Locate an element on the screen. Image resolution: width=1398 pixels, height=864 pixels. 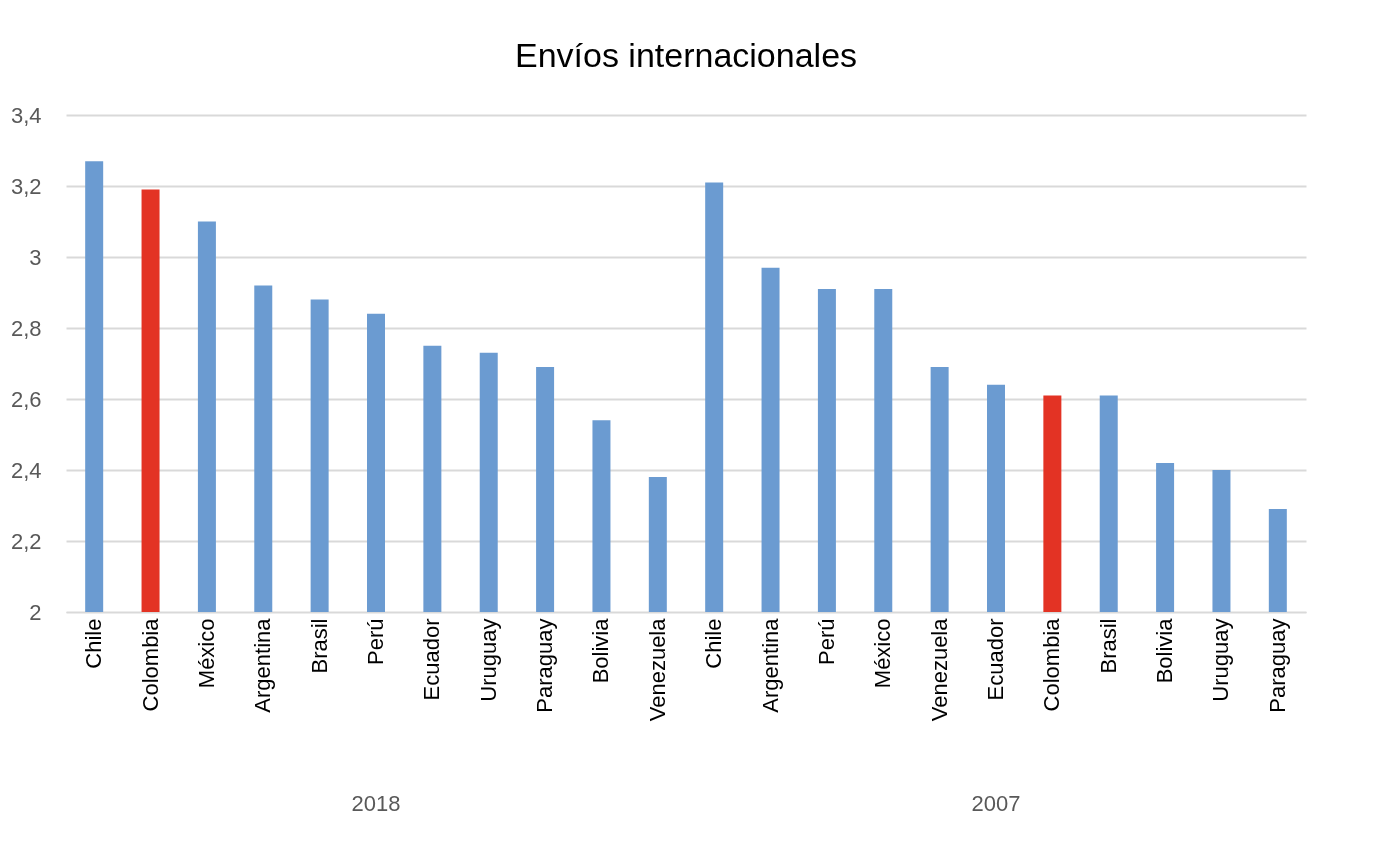
y-tick-label: 3,2 is located at coordinates (26, 186).